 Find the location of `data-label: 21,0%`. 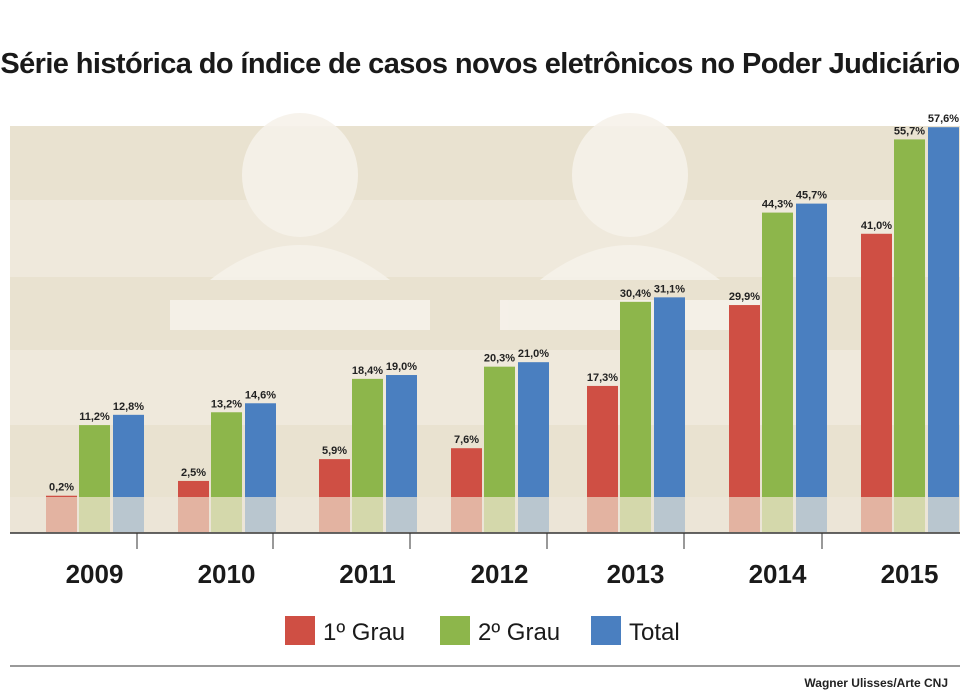

data-label: 21,0% is located at coordinates (533, 354).